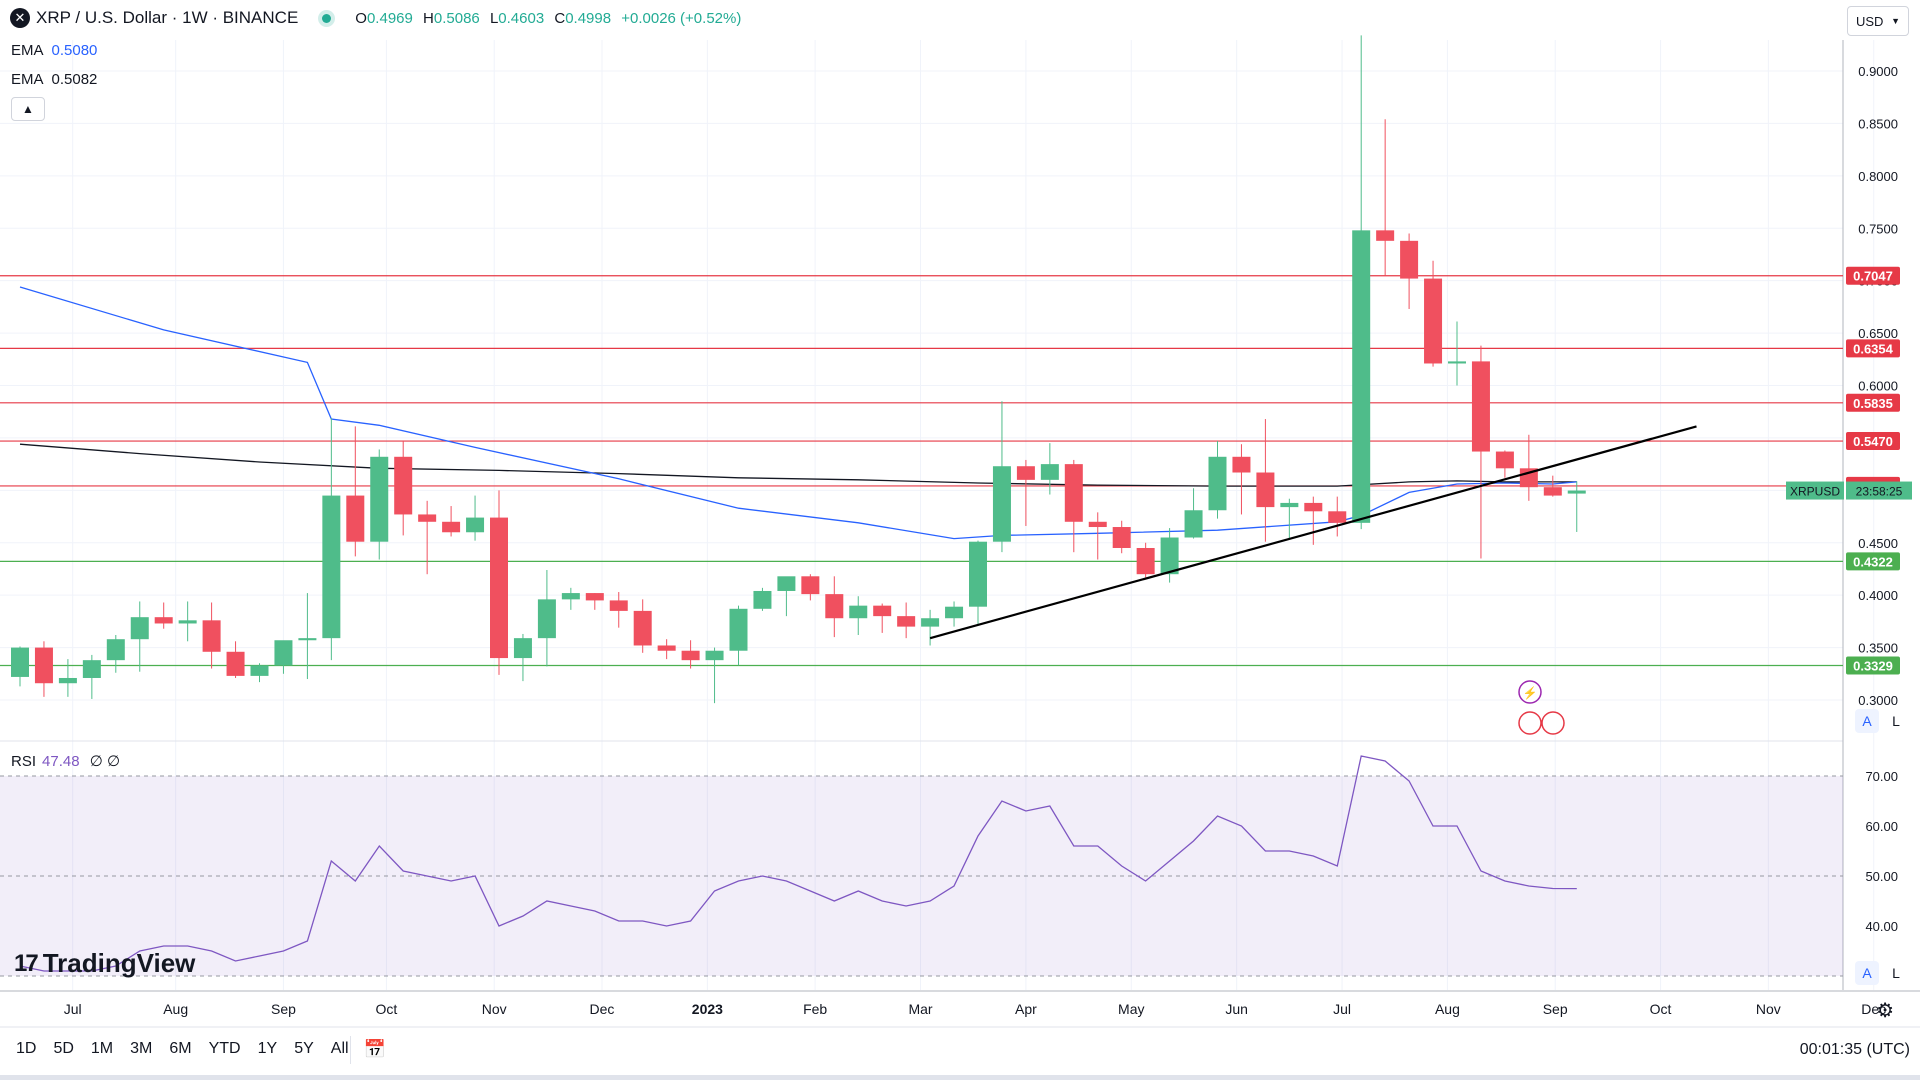  What do you see at coordinates (1867, 973) in the screenshot?
I see `rsi-auto-scale-button: A` at bounding box center [1867, 973].